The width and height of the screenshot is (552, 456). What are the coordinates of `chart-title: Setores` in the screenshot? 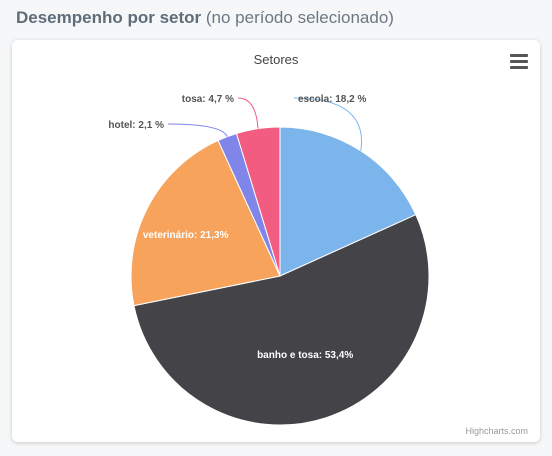 It's located at (276, 59).